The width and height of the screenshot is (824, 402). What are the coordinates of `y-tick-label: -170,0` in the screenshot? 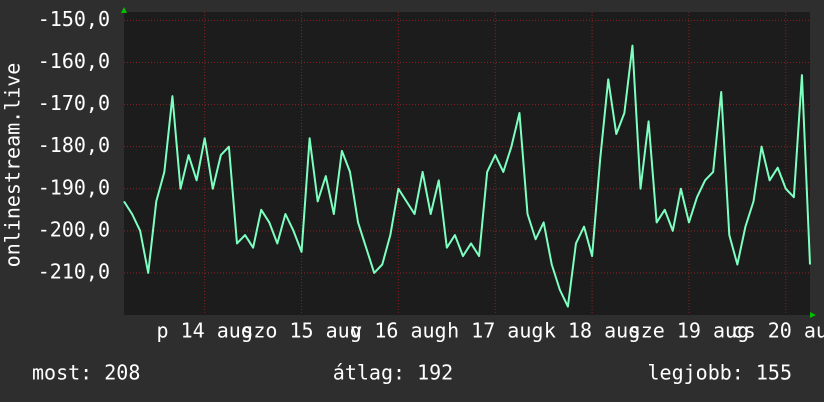 It's located at (74, 103).